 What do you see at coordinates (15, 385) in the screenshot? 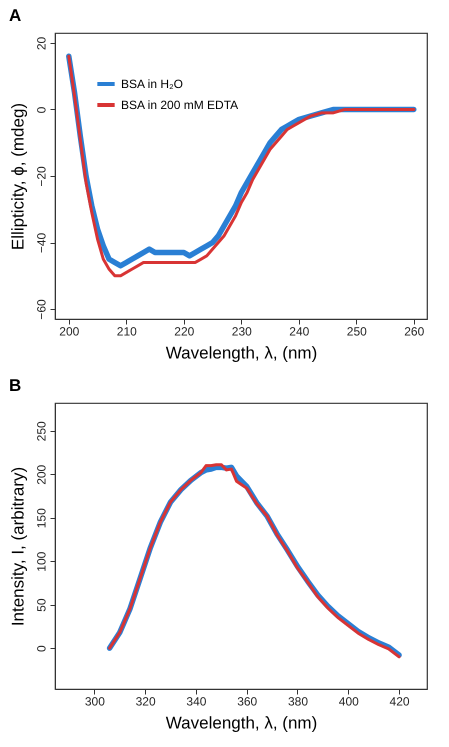
I see `chart-title: B` at bounding box center [15, 385].